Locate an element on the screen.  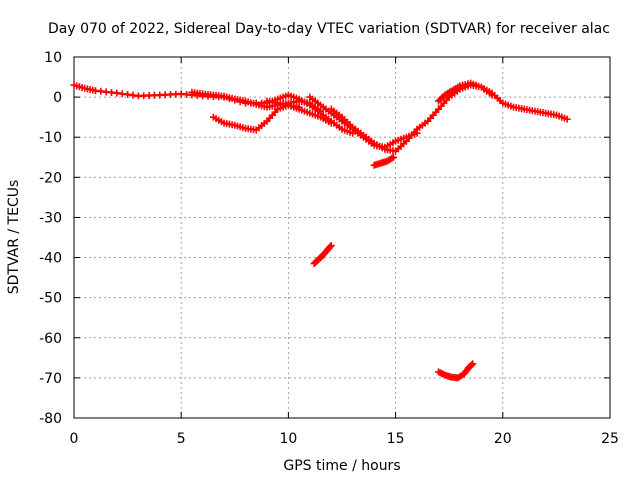
y-tick-labels: 10 0 -10 -20 -30 -40 -50 -60 -70 -80 is located at coordinates (50, 238).